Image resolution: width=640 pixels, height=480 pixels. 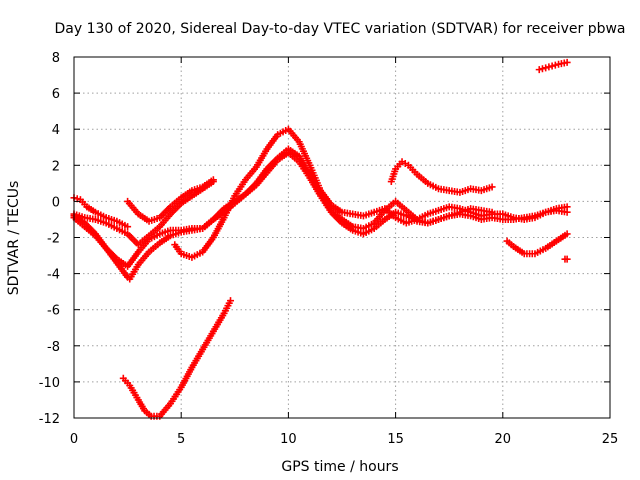 I want to click on y-tick-label: 6, so click(x=56, y=94).